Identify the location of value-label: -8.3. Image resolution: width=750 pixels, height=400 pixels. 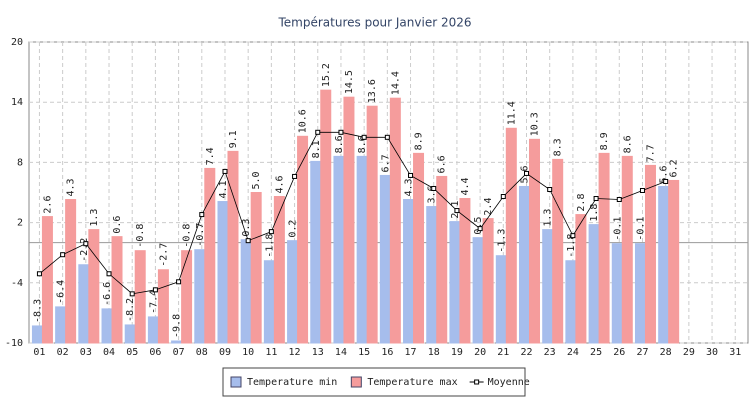
(37, 311).